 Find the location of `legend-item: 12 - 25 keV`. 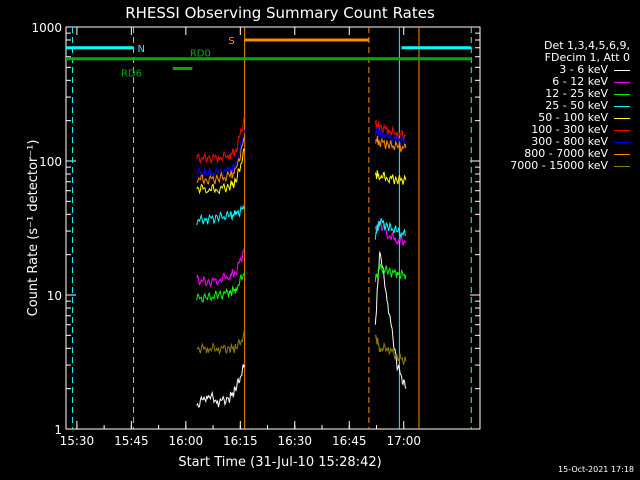

legend-item: 12 - 25 keV is located at coordinates (587, 93).